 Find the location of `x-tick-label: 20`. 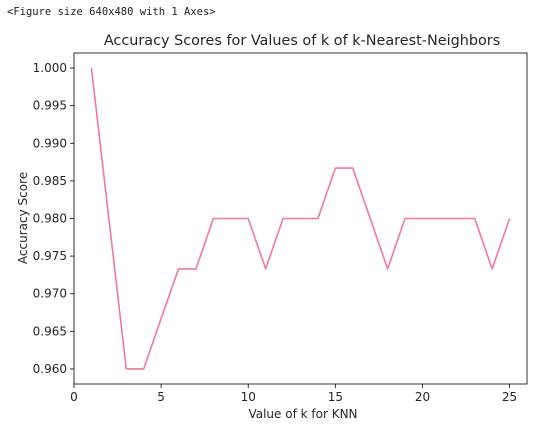

x-tick-label: 20 is located at coordinates (422, 397).